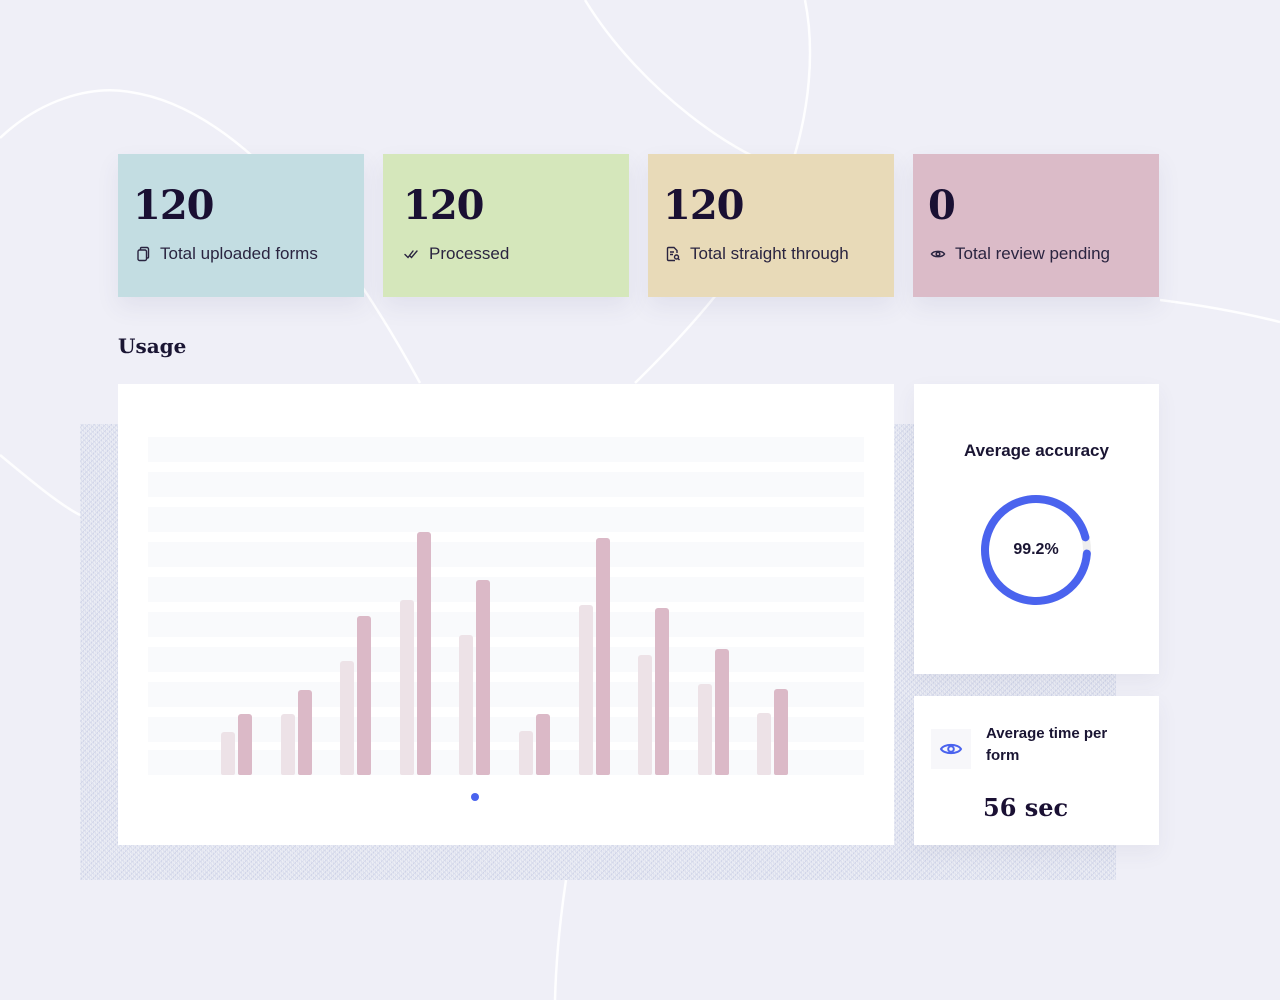 The width and height of the screenshot is (1280, 1000). What do you see at coordinates (769, 253) in the screenshot?
I see `stat-label-text: Total straight through` at bounding box center [769, 253].